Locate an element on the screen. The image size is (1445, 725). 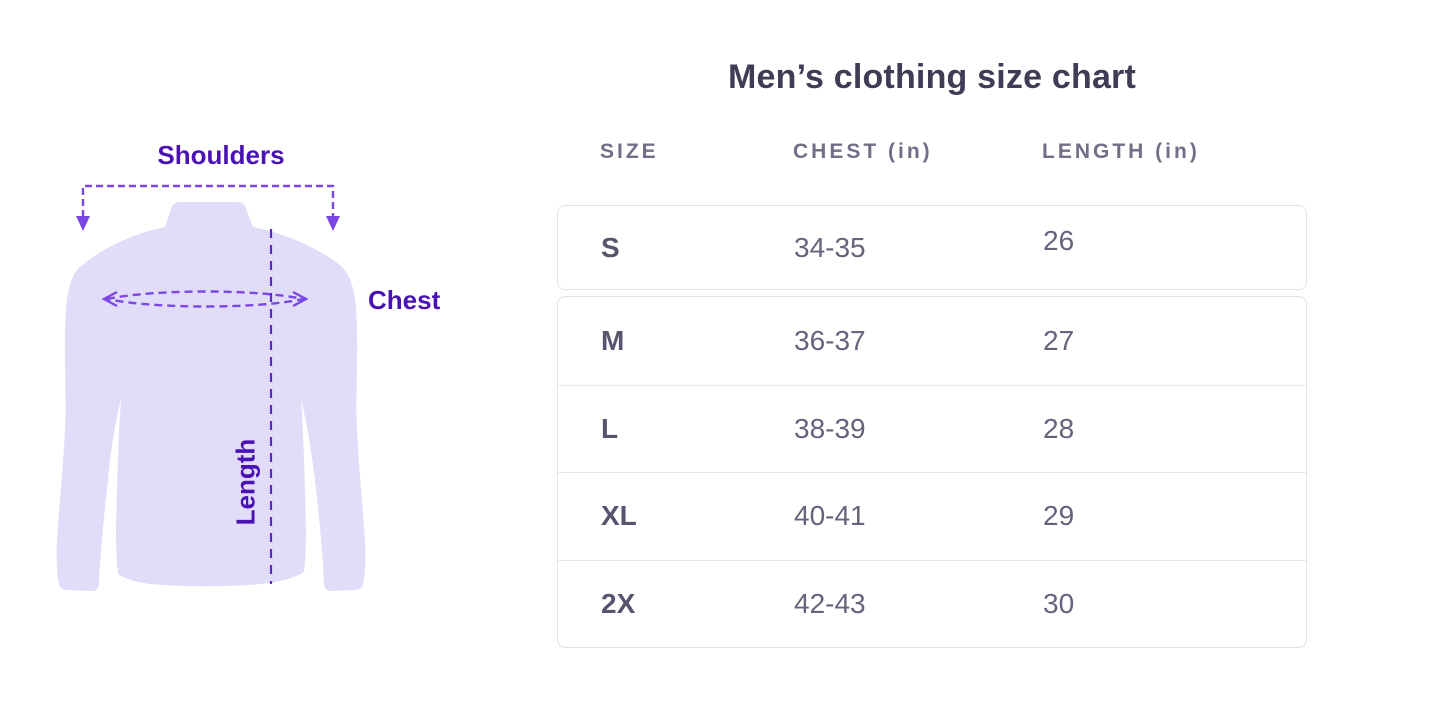
length-cell: 26 is located at coordinates (1059, 240).